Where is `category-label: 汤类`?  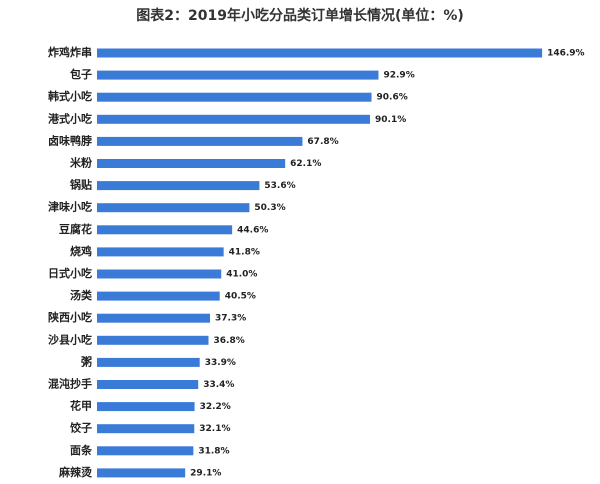 category-label: 汤类 is located at coordinates (81, 295).